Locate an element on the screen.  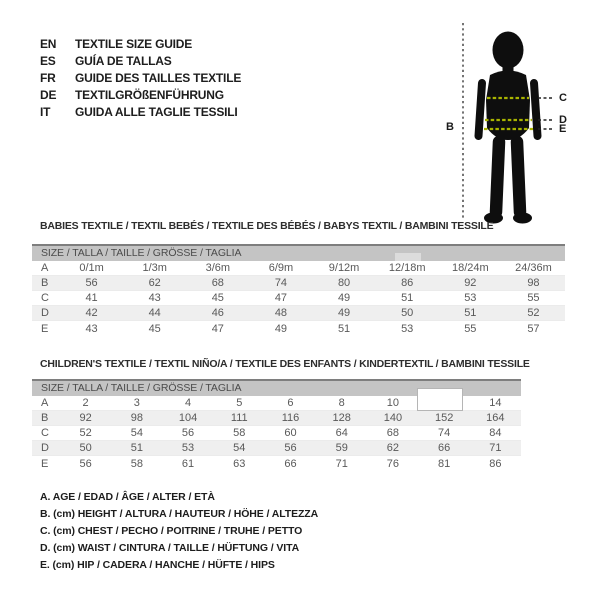
table-cell: 3/6m is located at coordinates (218, 268).